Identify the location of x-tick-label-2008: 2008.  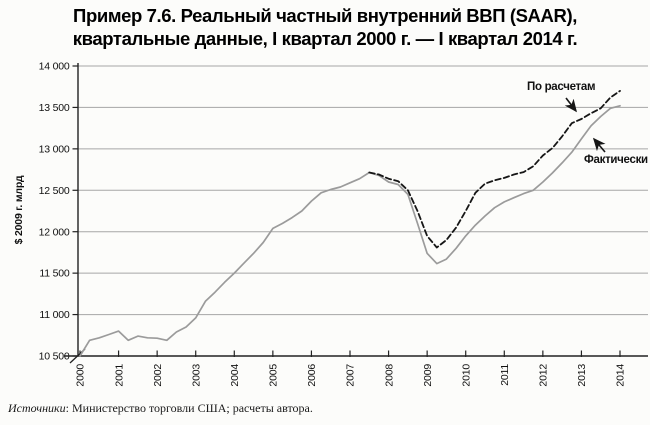
(389, 375).